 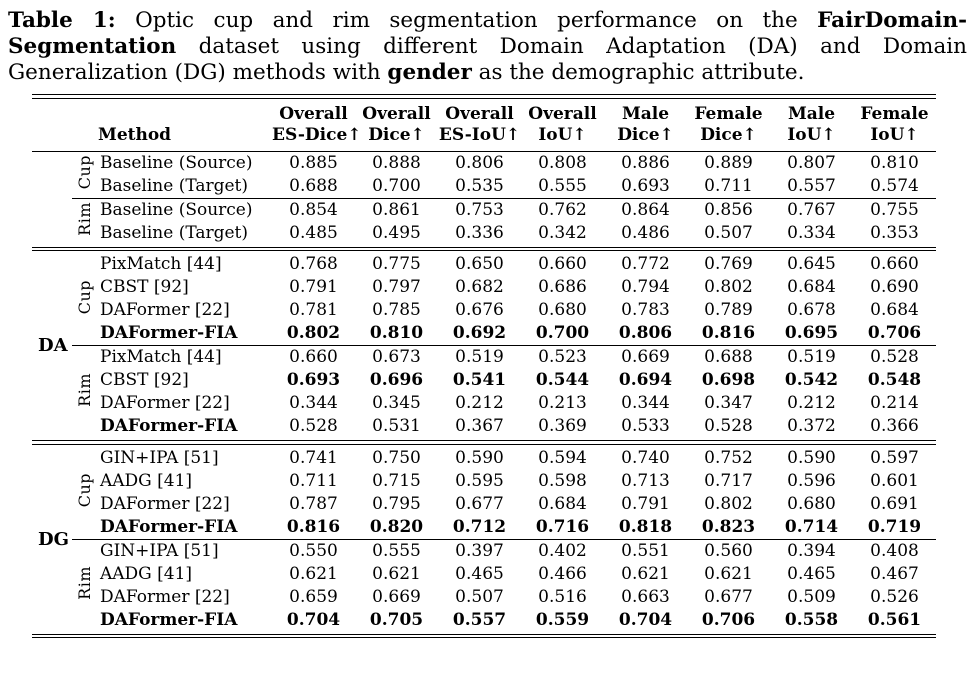 What do you see at coordinates (894, 162) in the screenshot?
I see `value-cell: 0.810` at bounding box center [894, 162].